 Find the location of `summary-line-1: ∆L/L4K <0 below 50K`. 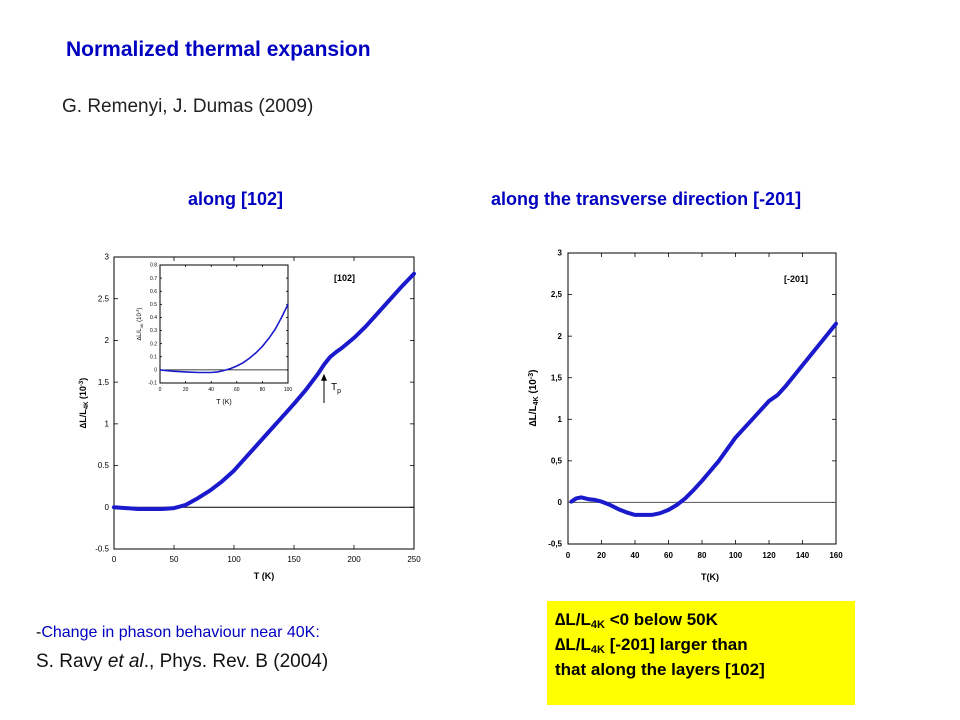

summary-line-1: ∆L/L4K <0 below 50K is located at coordinates (636, 620).